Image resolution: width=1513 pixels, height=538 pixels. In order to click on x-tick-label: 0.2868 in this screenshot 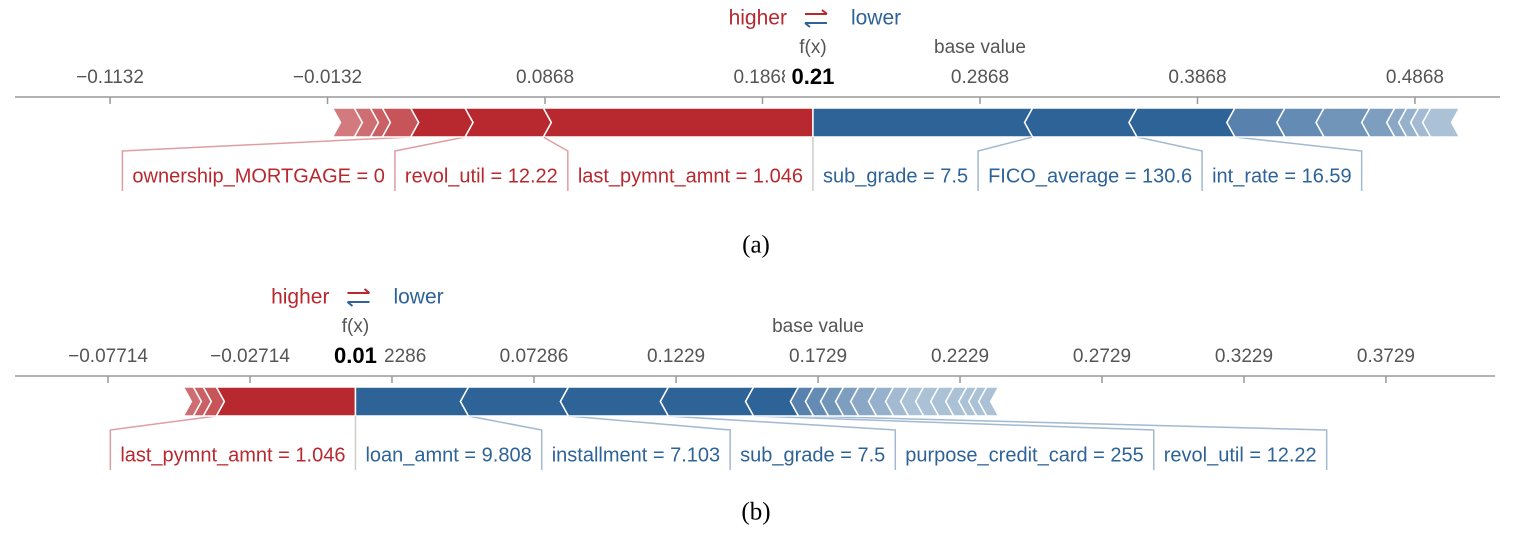, I will do `click(980, 77)`.